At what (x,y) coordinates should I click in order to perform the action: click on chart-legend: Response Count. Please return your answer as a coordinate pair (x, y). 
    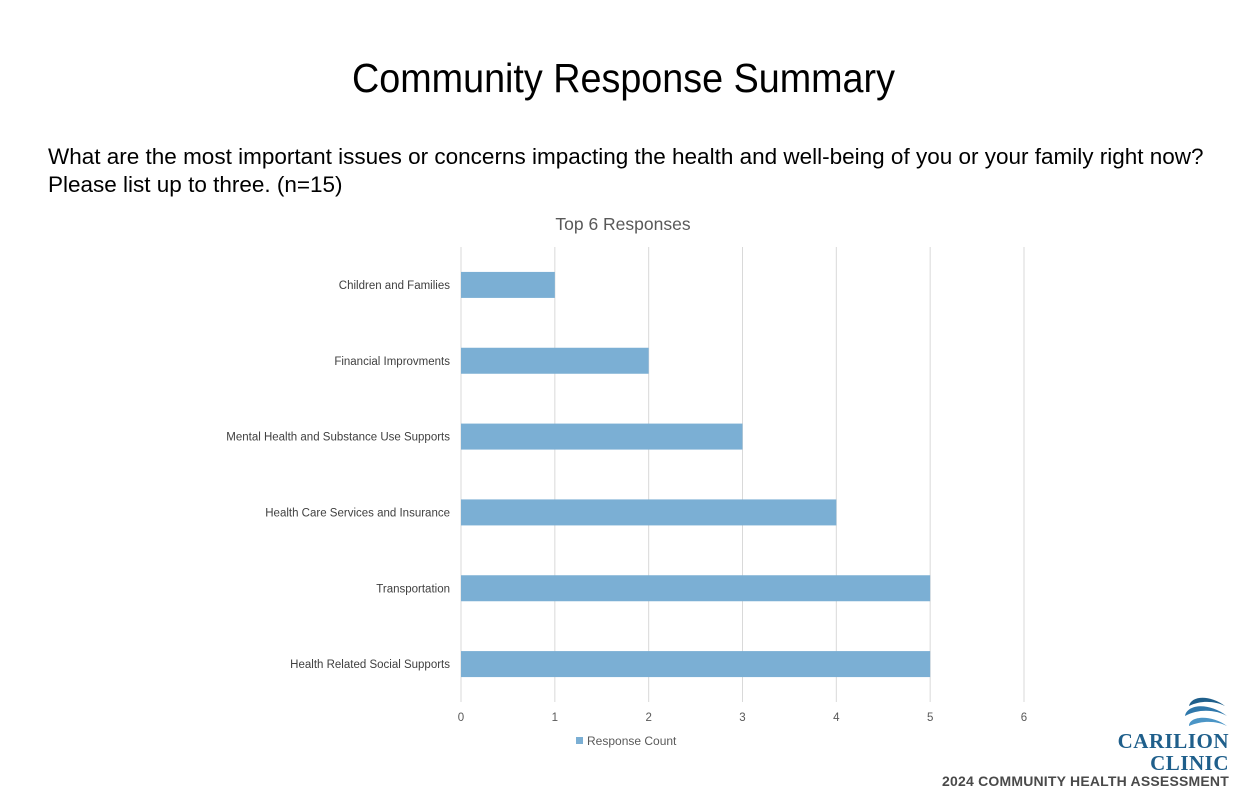
    Looking at the image, I should click on (626, 741).